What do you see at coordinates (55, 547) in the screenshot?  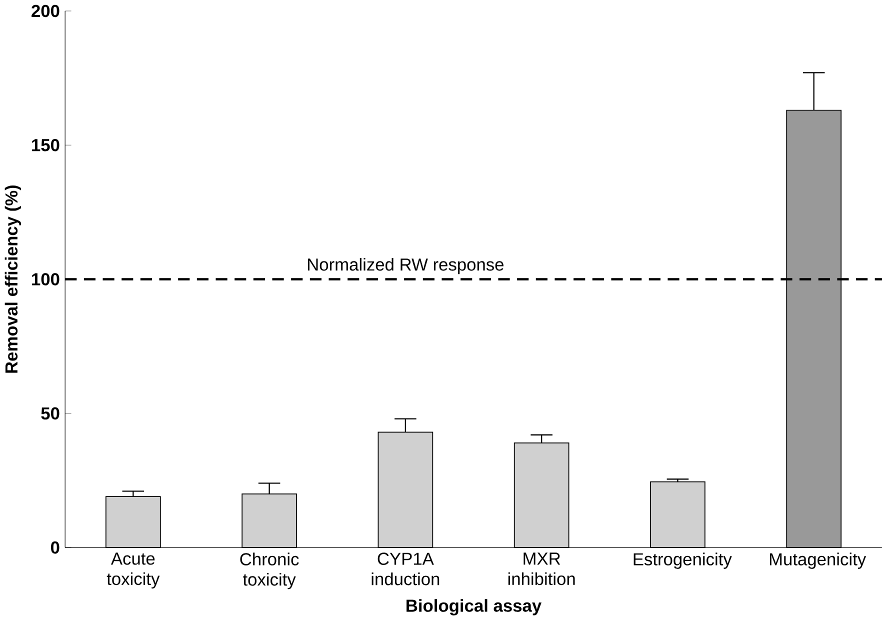 I see `y-tick-label: 0` at bounding box center [55, 547].